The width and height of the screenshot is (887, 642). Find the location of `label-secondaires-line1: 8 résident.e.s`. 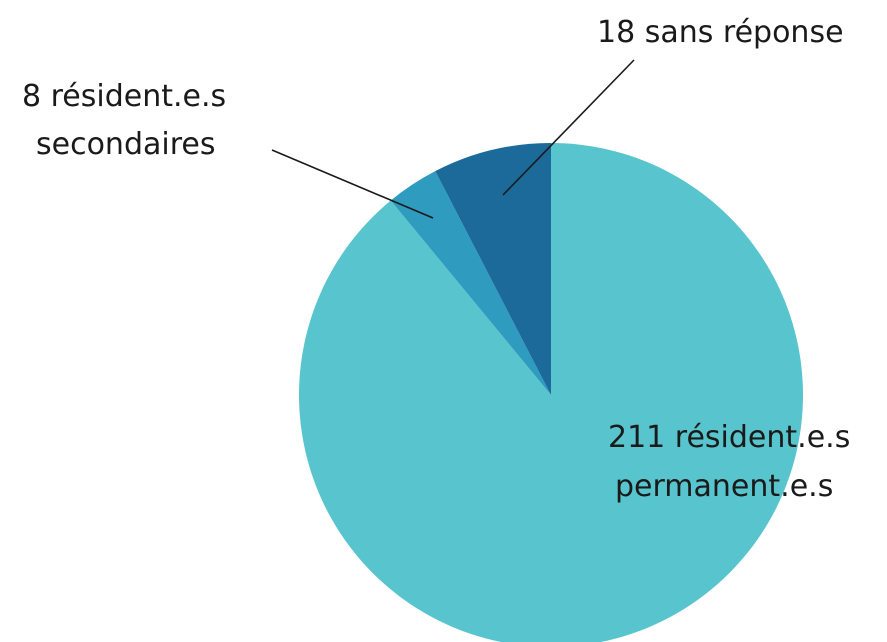

label-secondaires-line1: 8 résident.e.s is located at coordinates (124, 96).